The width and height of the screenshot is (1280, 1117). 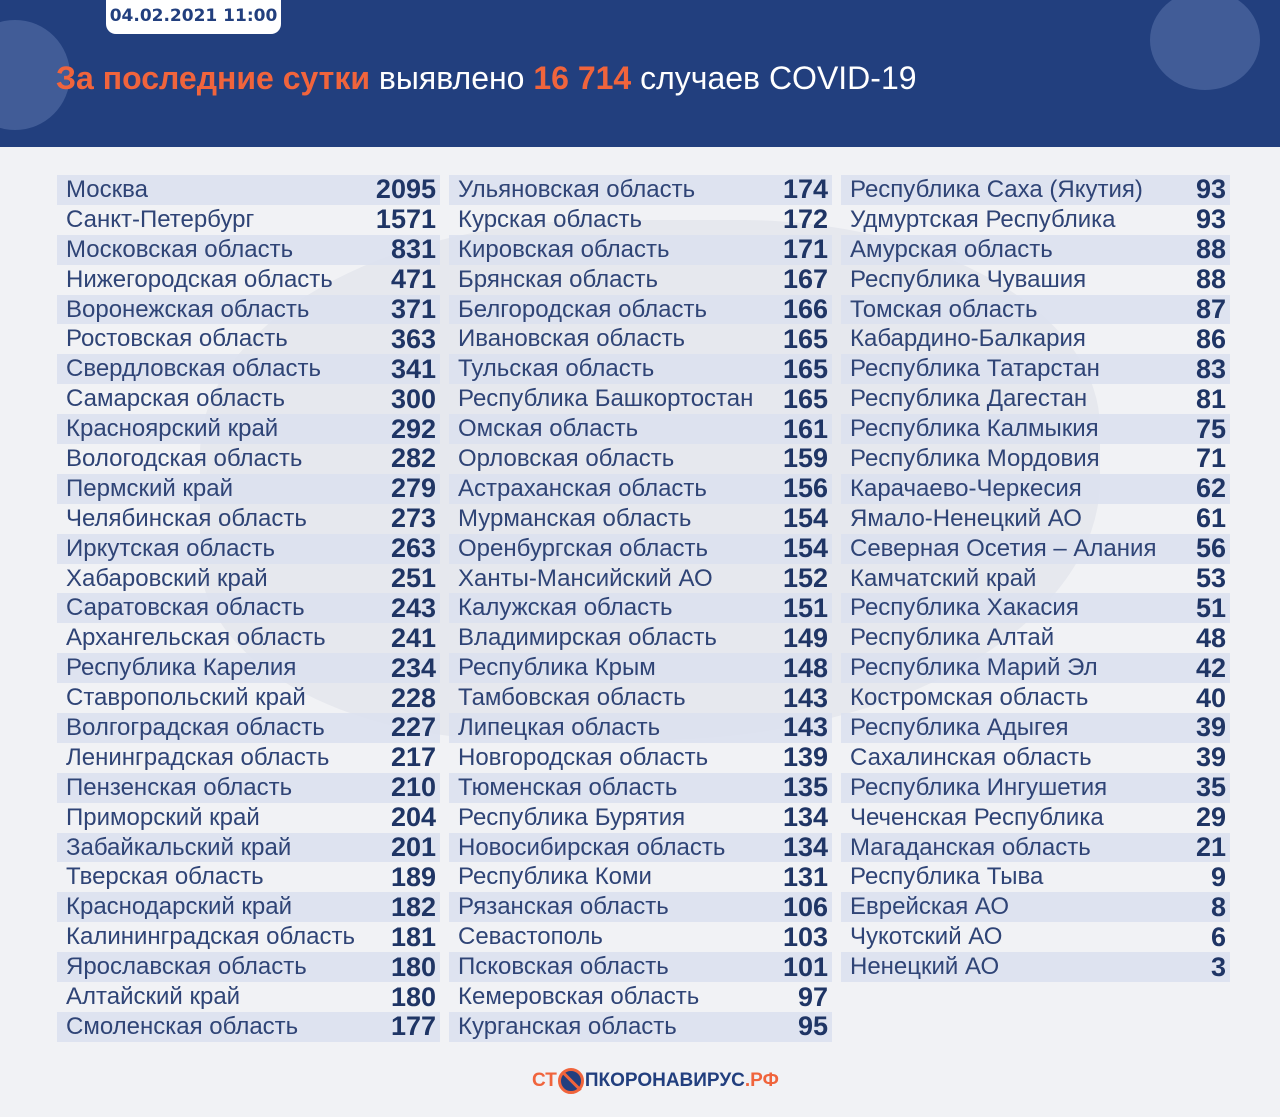 I want to click on region-name: Тюменская область, so click(x=568, y=787).